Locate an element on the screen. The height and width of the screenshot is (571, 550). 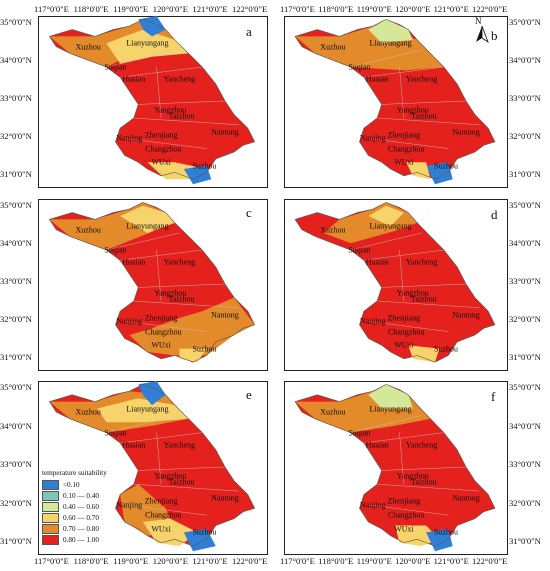
city-label-zhenjiang-a: Zhenjiang is located at coordinates (161, 135).